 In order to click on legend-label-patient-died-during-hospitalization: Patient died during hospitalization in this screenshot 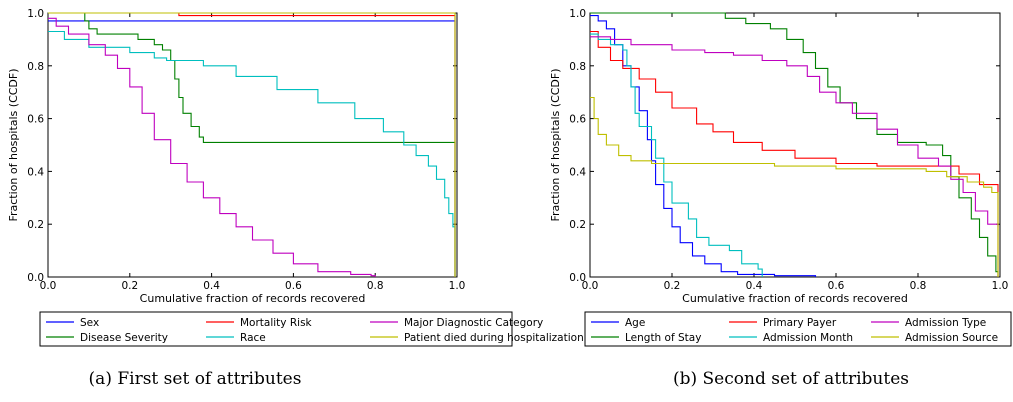, I will do `click(494, 338)`.